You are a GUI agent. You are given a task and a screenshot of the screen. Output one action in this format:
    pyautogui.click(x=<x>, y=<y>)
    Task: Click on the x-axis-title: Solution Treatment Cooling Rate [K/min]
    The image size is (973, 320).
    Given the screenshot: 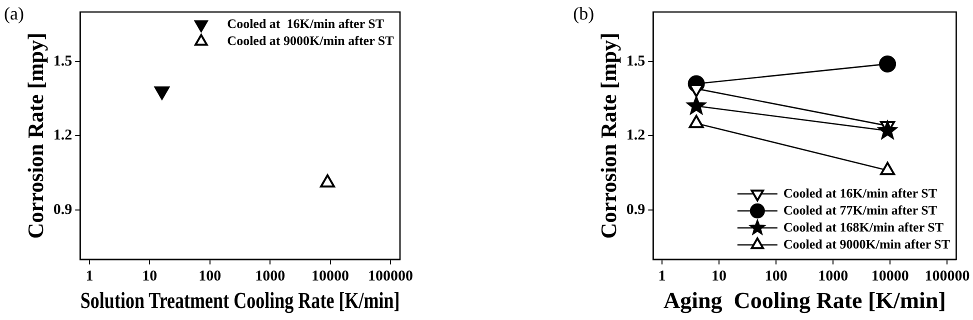 What is the action you would take?
    pyautogui.click(x=240, y=301)
    